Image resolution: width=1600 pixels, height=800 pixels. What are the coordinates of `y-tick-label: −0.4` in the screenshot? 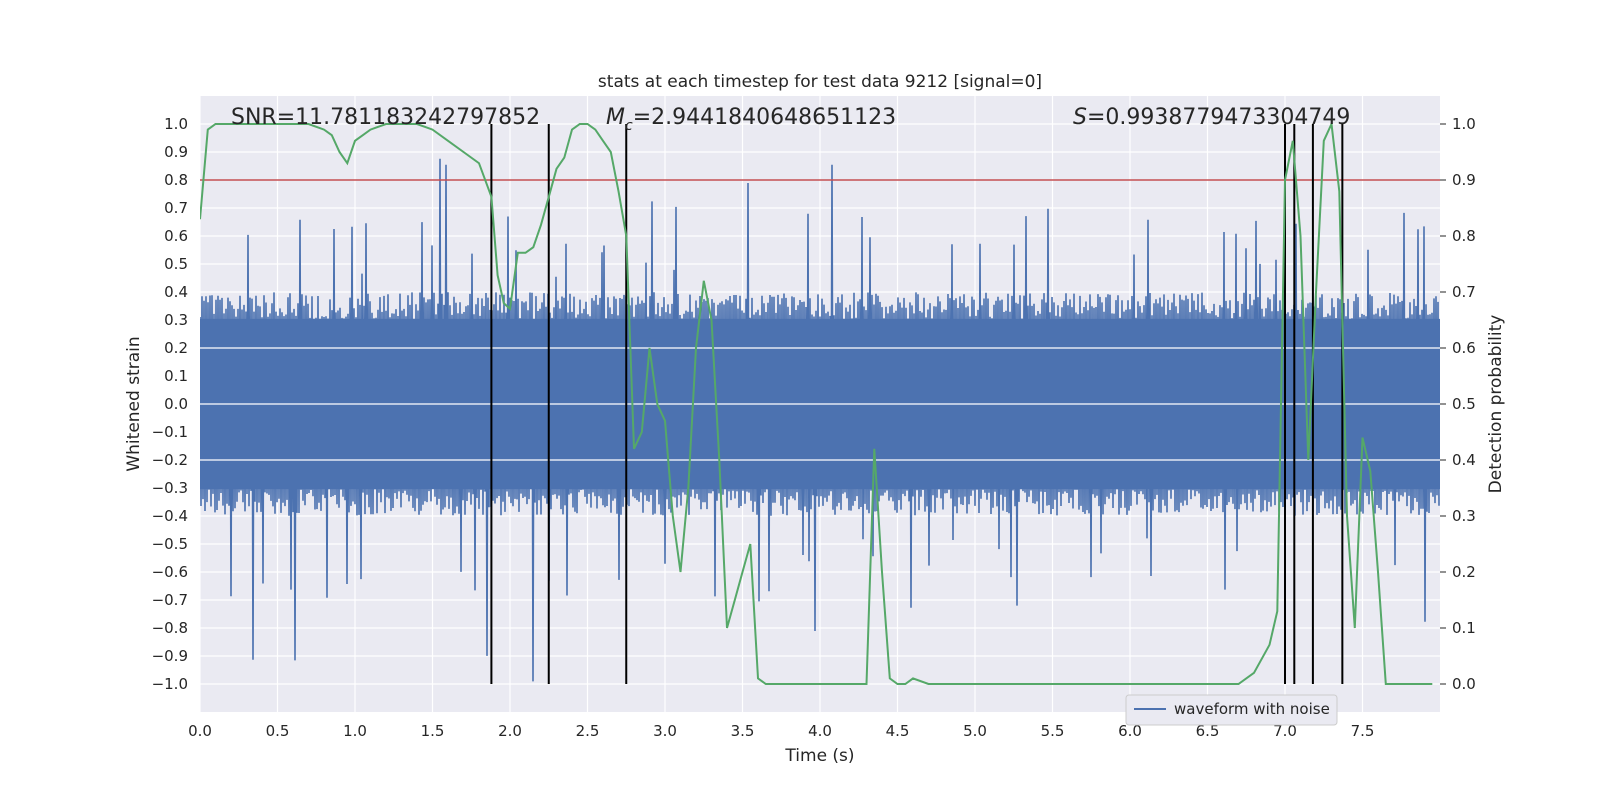 It's located at (170, 516).